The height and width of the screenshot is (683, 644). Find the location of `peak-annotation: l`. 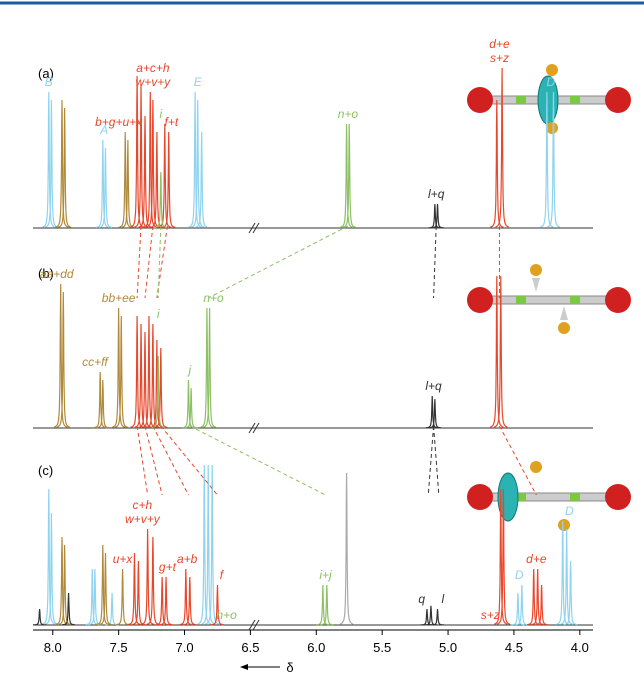

peak-annotation: l is located at coordinates (442, 599).